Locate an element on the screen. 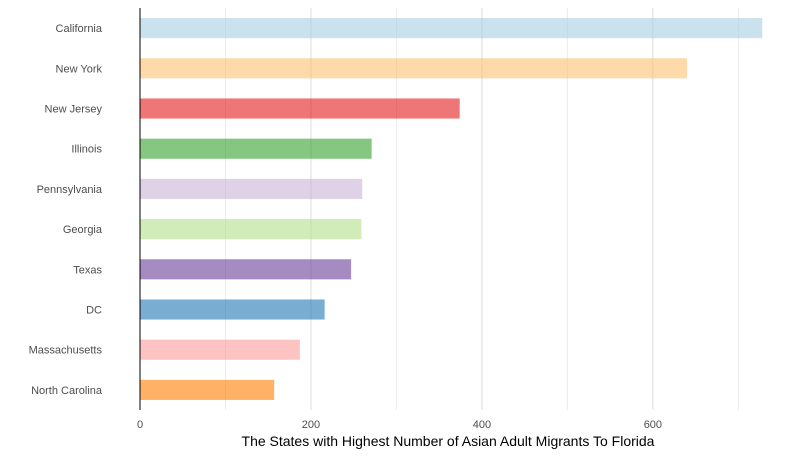 The height and width of the screenshot is (456, 800). category-label: Texas is located at coordinates (87, 270).